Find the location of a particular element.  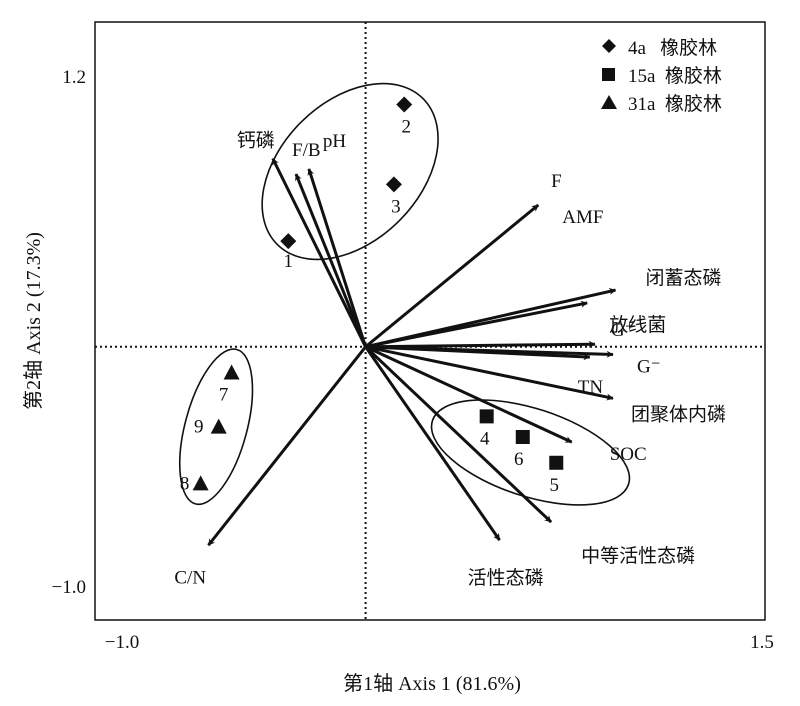

legend-square-marker is located at coordinates (608, 74).